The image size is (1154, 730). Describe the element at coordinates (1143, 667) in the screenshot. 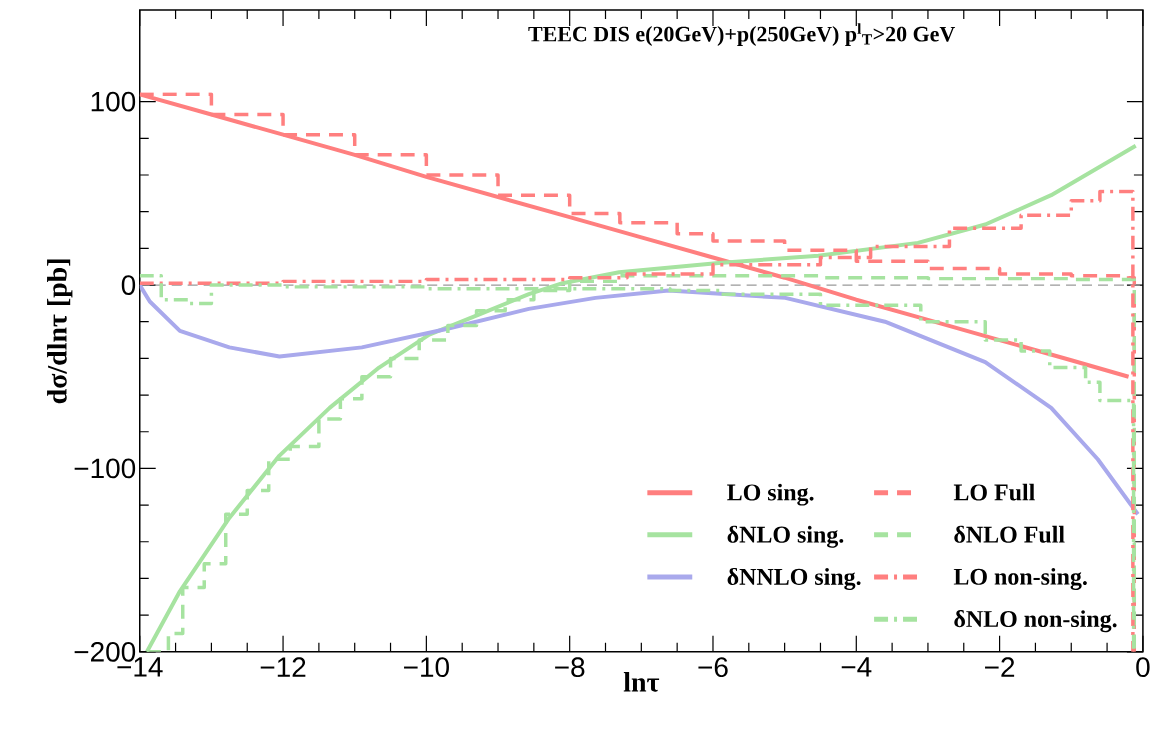

I see `x-tick-label: 0` at that location.